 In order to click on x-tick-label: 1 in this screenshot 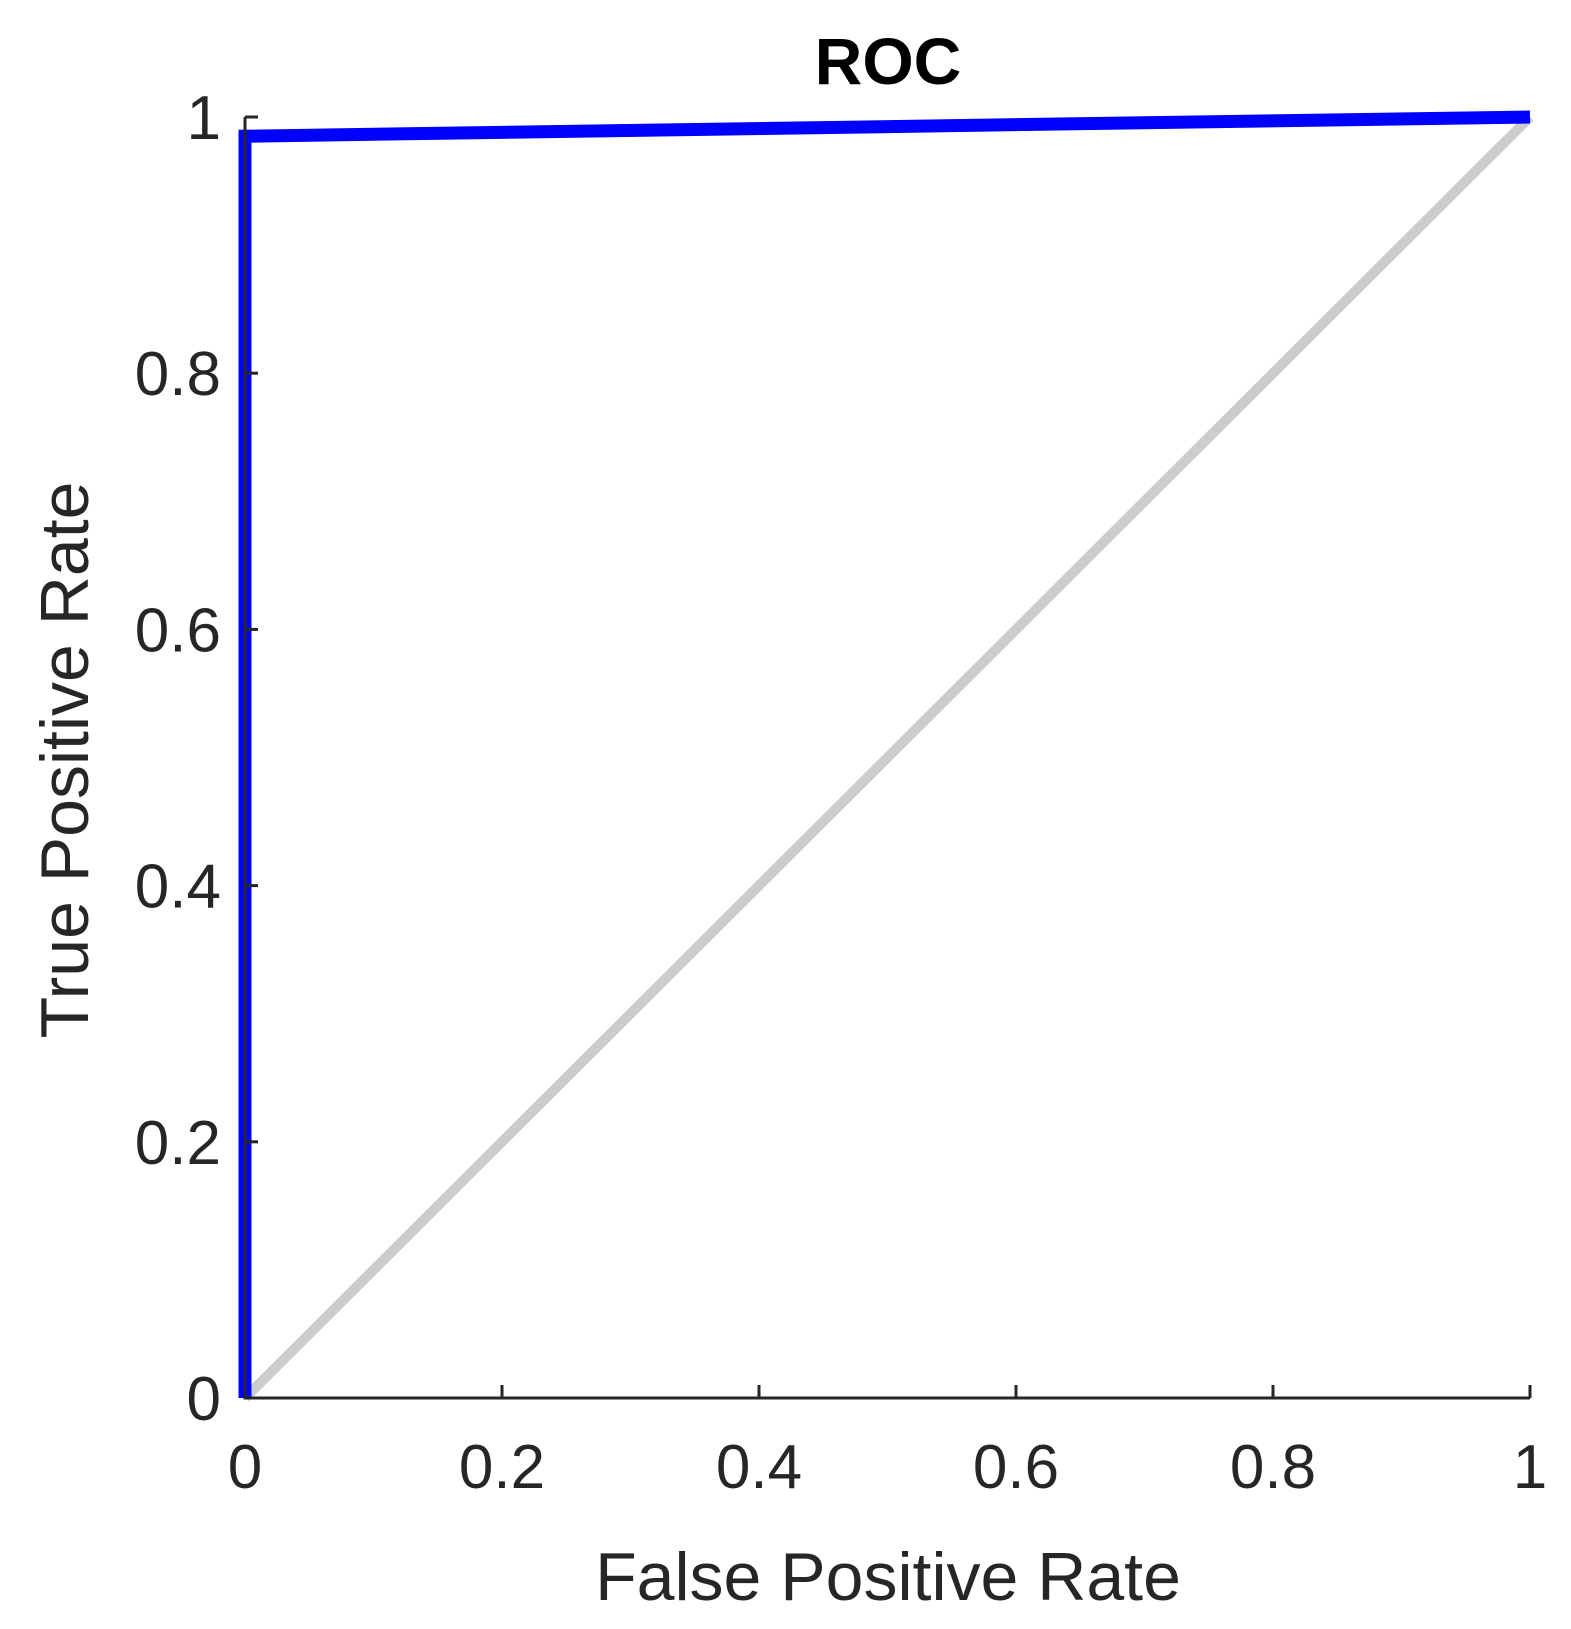, I will do `click(1530, 1467)`.